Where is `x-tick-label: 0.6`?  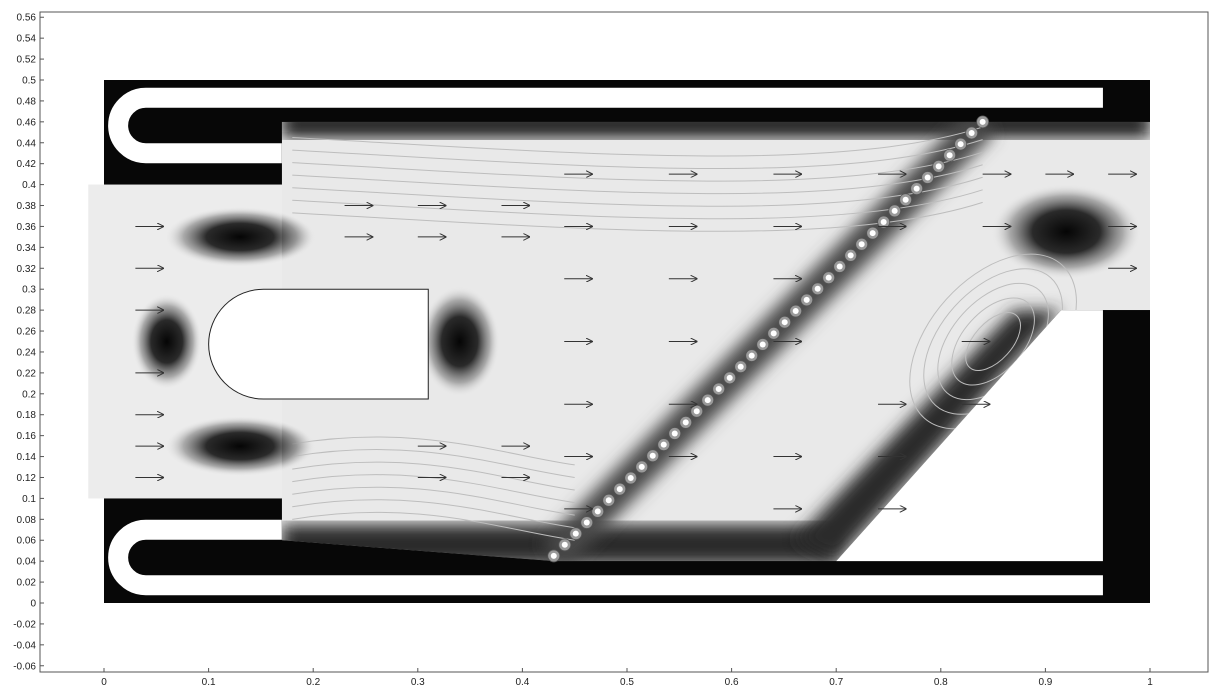
x-tick-label: 0.6 is located at coordinates (732, 682).